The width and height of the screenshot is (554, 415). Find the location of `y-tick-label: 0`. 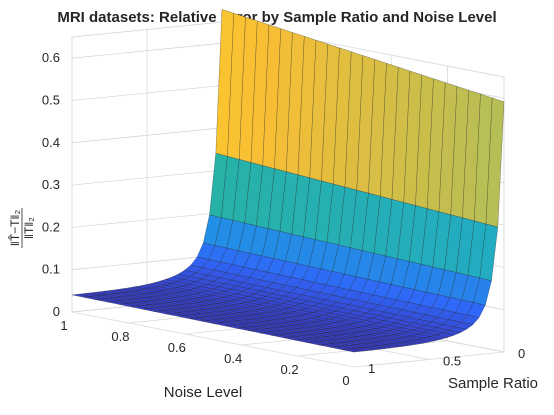

y-tick-label: 0 is located at coordinates (521, 353).